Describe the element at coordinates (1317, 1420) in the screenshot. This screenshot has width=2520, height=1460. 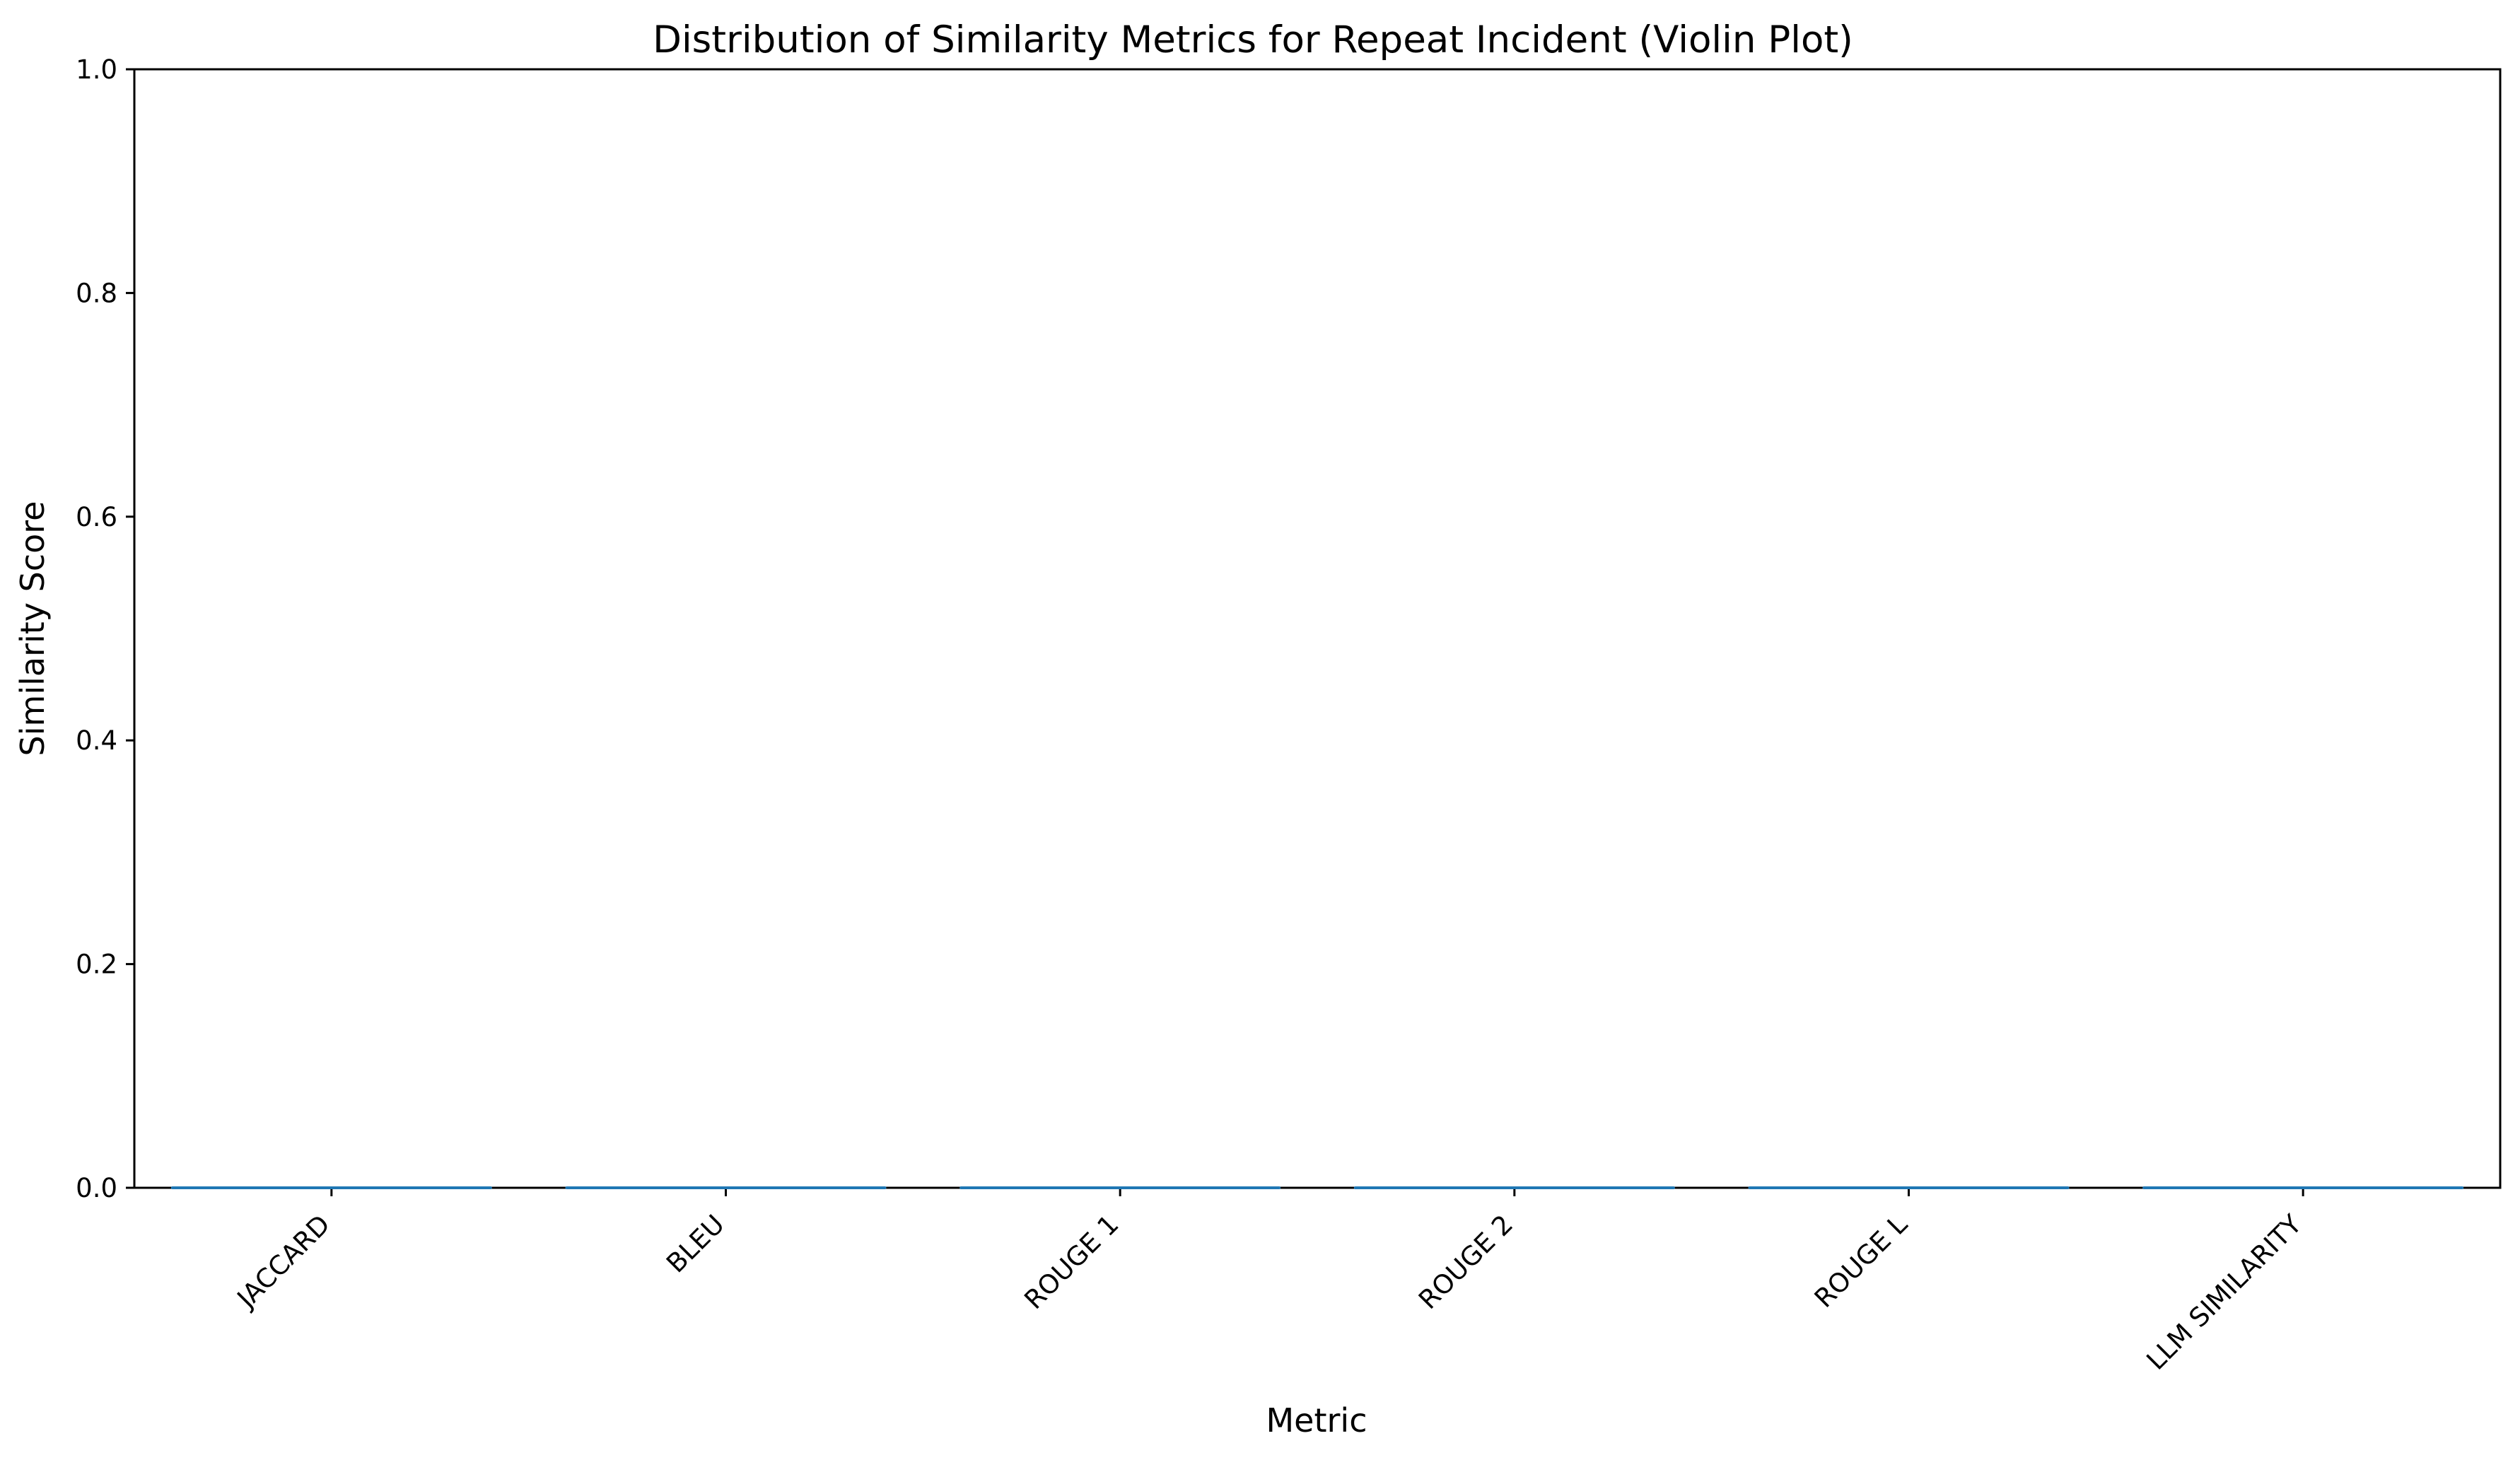
I see `x-axis-label: Metric` at that location.